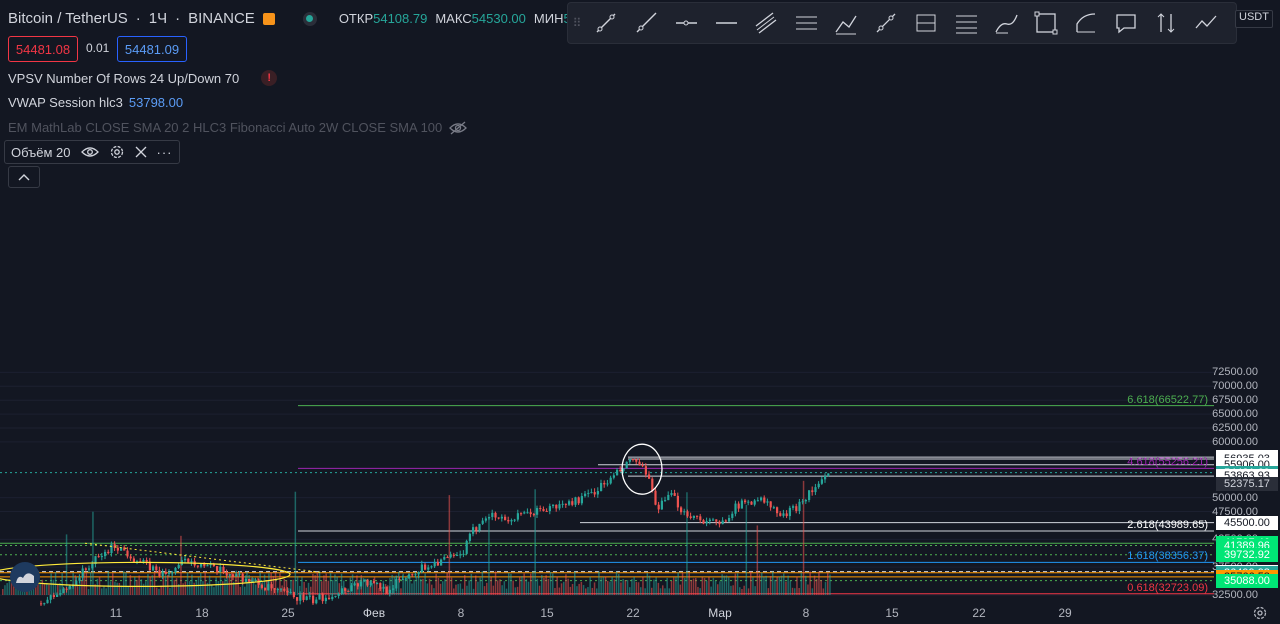 This screenshot has height=624, width=1280. What do you see at coordinates (726, 23) in the screenshot?
I see `horizontal-line-icon` at bounding box center [726, 23].